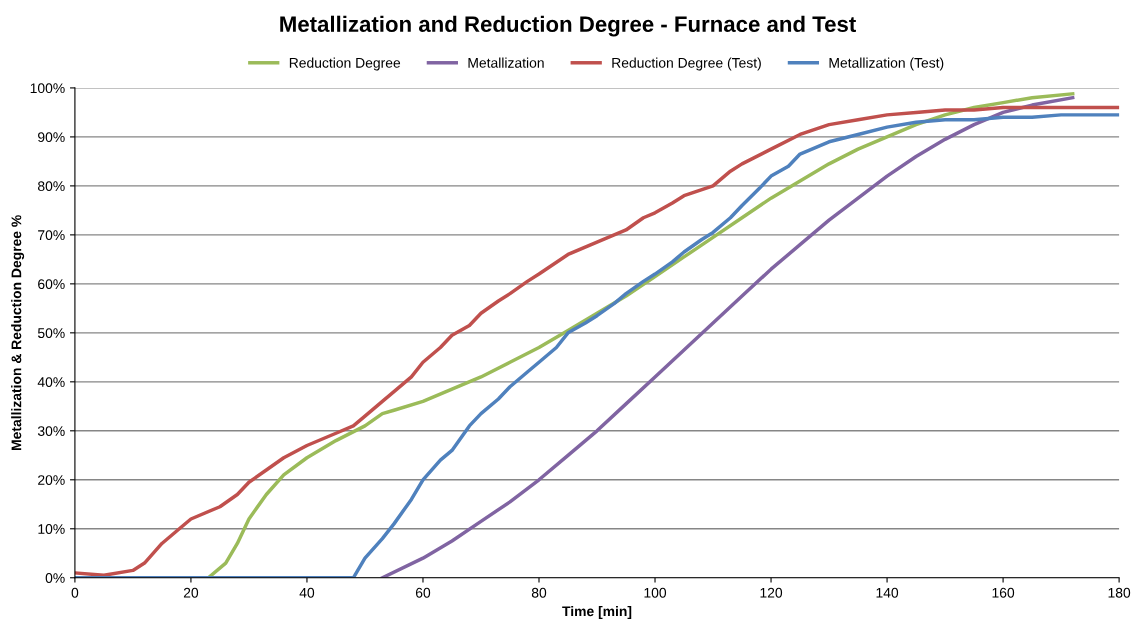 The width and height of the screenshot is (1135, 628). What do you see at coordinates (55, 578) in the screenshot?
I see `y-tick-label: 0%` at bounding box center [55, 578].